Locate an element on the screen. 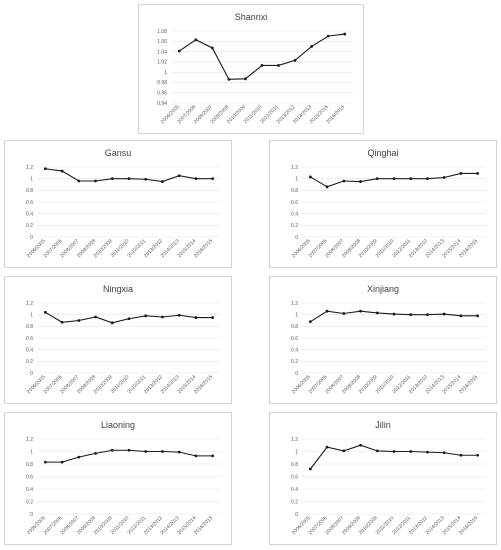 The height and width of the screenshot is (550, 501). chart-title: Qinghai is located at coordinates (382, 153).